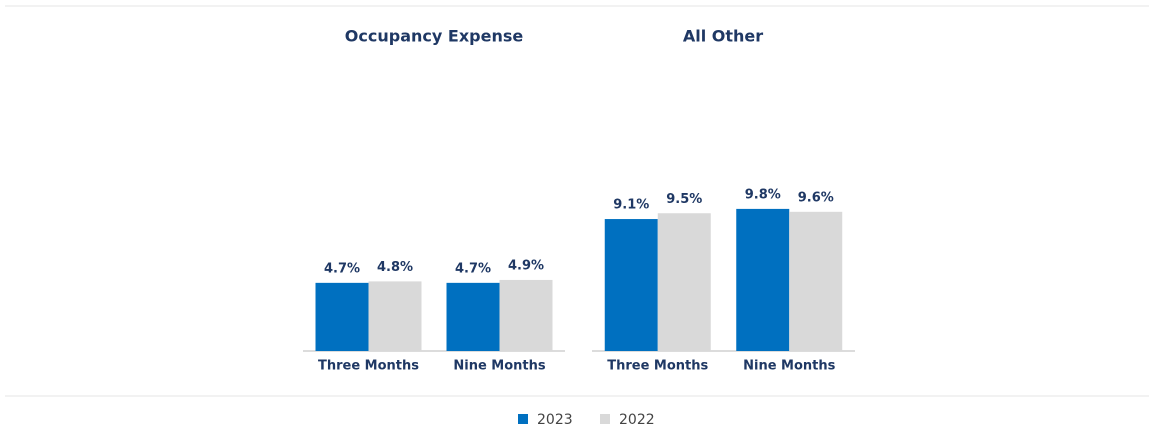  I want to click on legend-label: 2022, so click(637, 420).